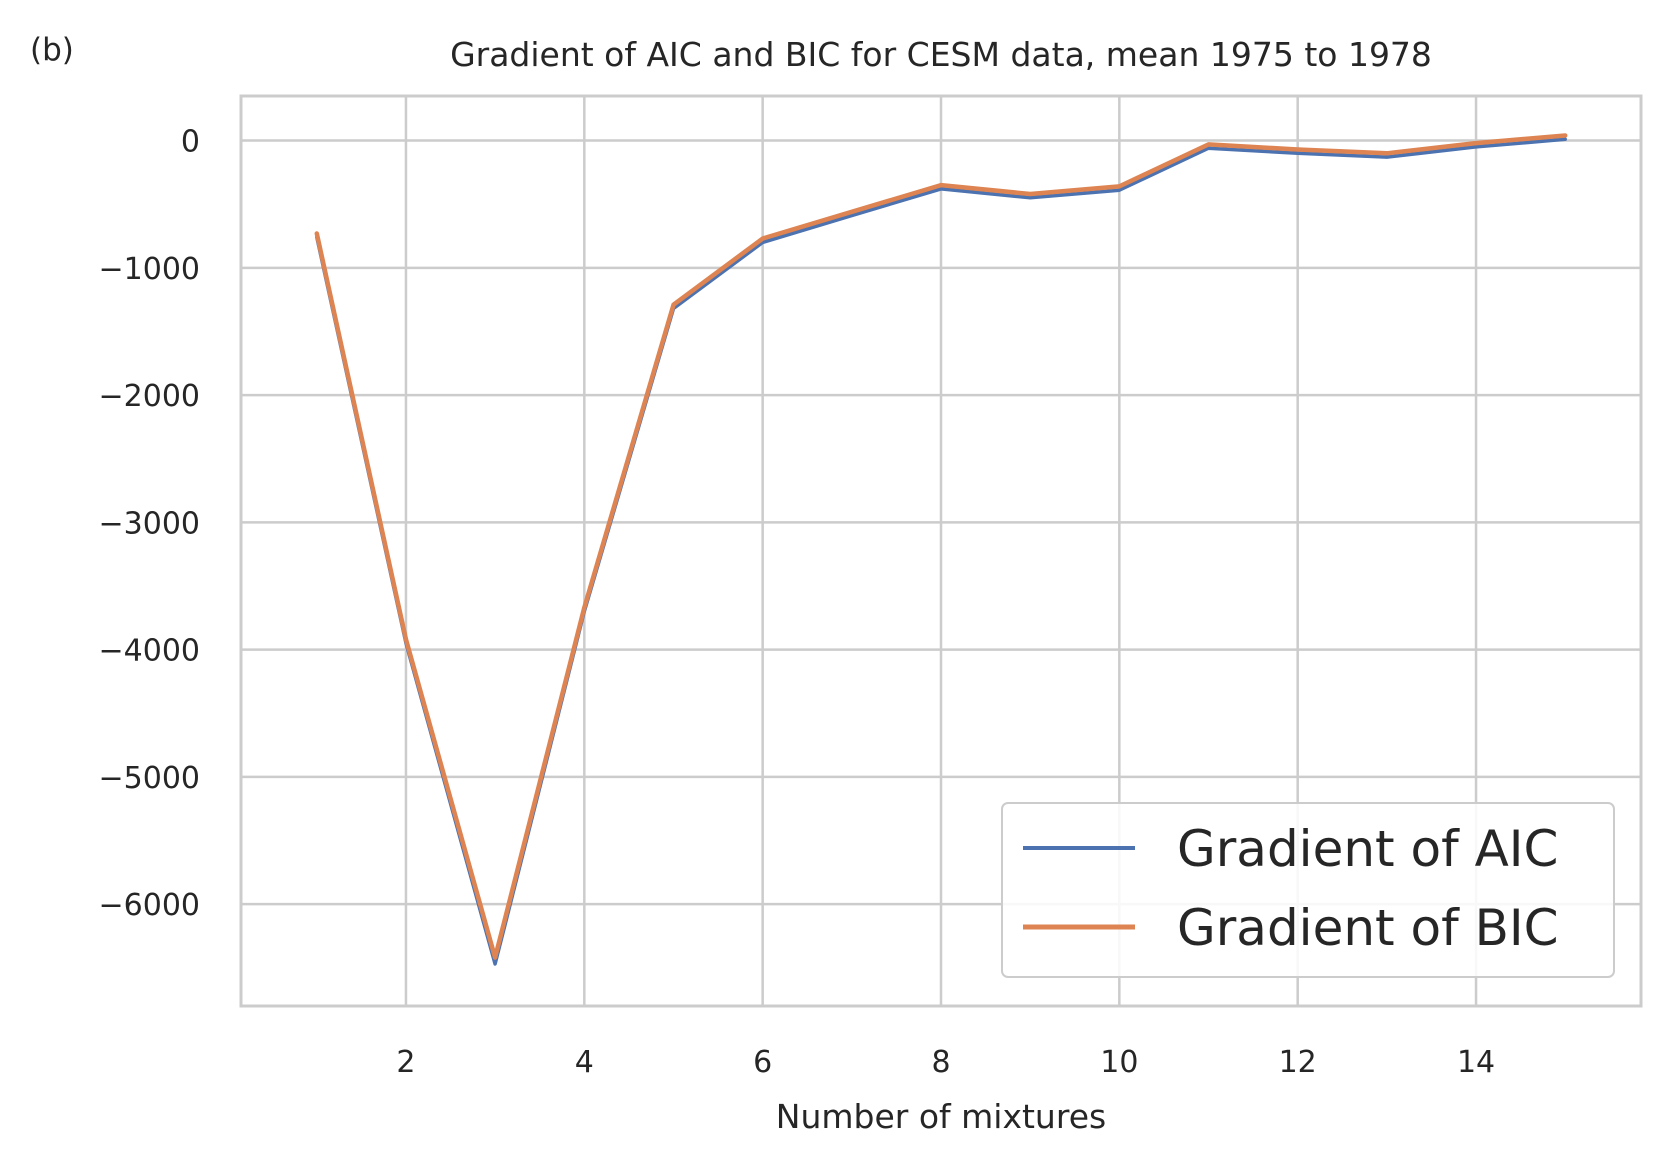  I want to click on y-tick-label: −6000, so click(149, 905).